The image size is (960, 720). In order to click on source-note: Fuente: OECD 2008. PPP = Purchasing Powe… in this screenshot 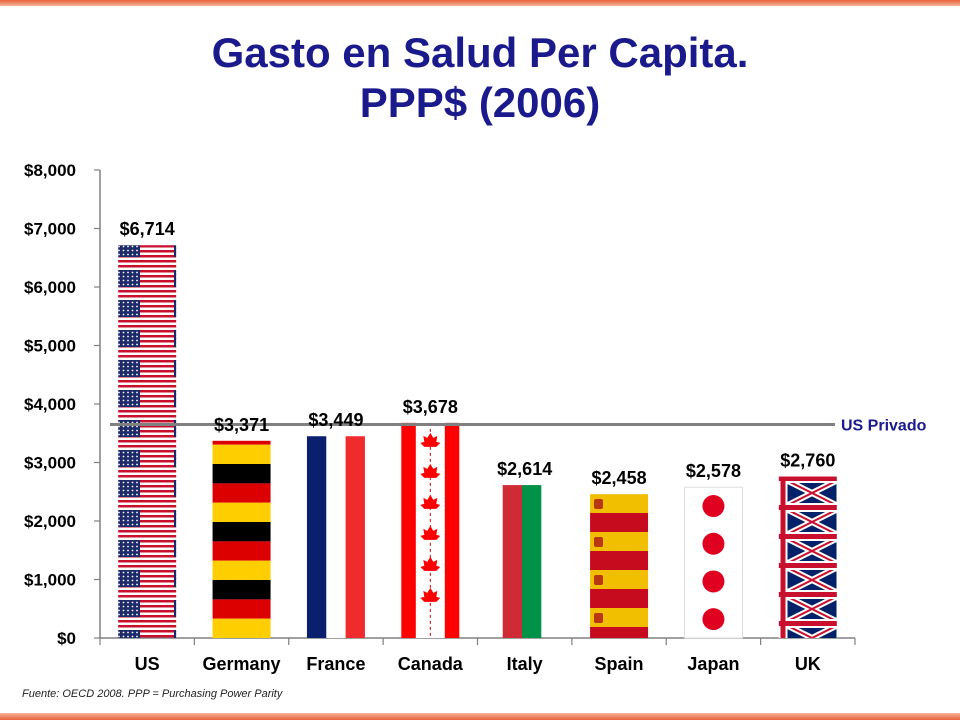, I will do `click(152, 694)`.